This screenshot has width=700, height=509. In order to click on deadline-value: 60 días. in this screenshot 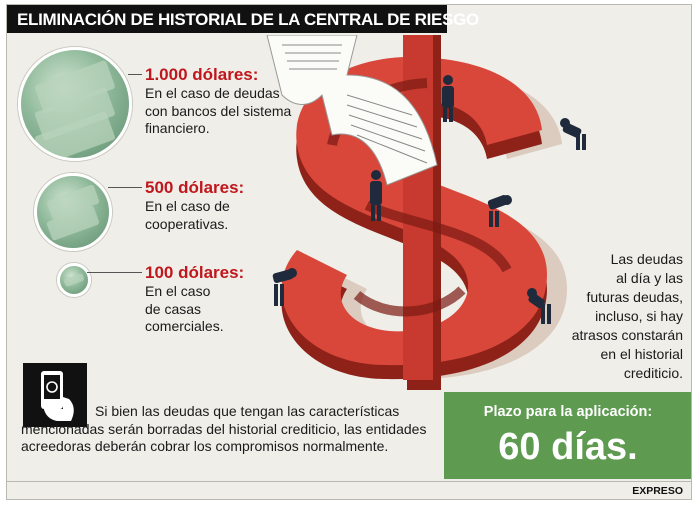, I will do `click(568, 447)`.